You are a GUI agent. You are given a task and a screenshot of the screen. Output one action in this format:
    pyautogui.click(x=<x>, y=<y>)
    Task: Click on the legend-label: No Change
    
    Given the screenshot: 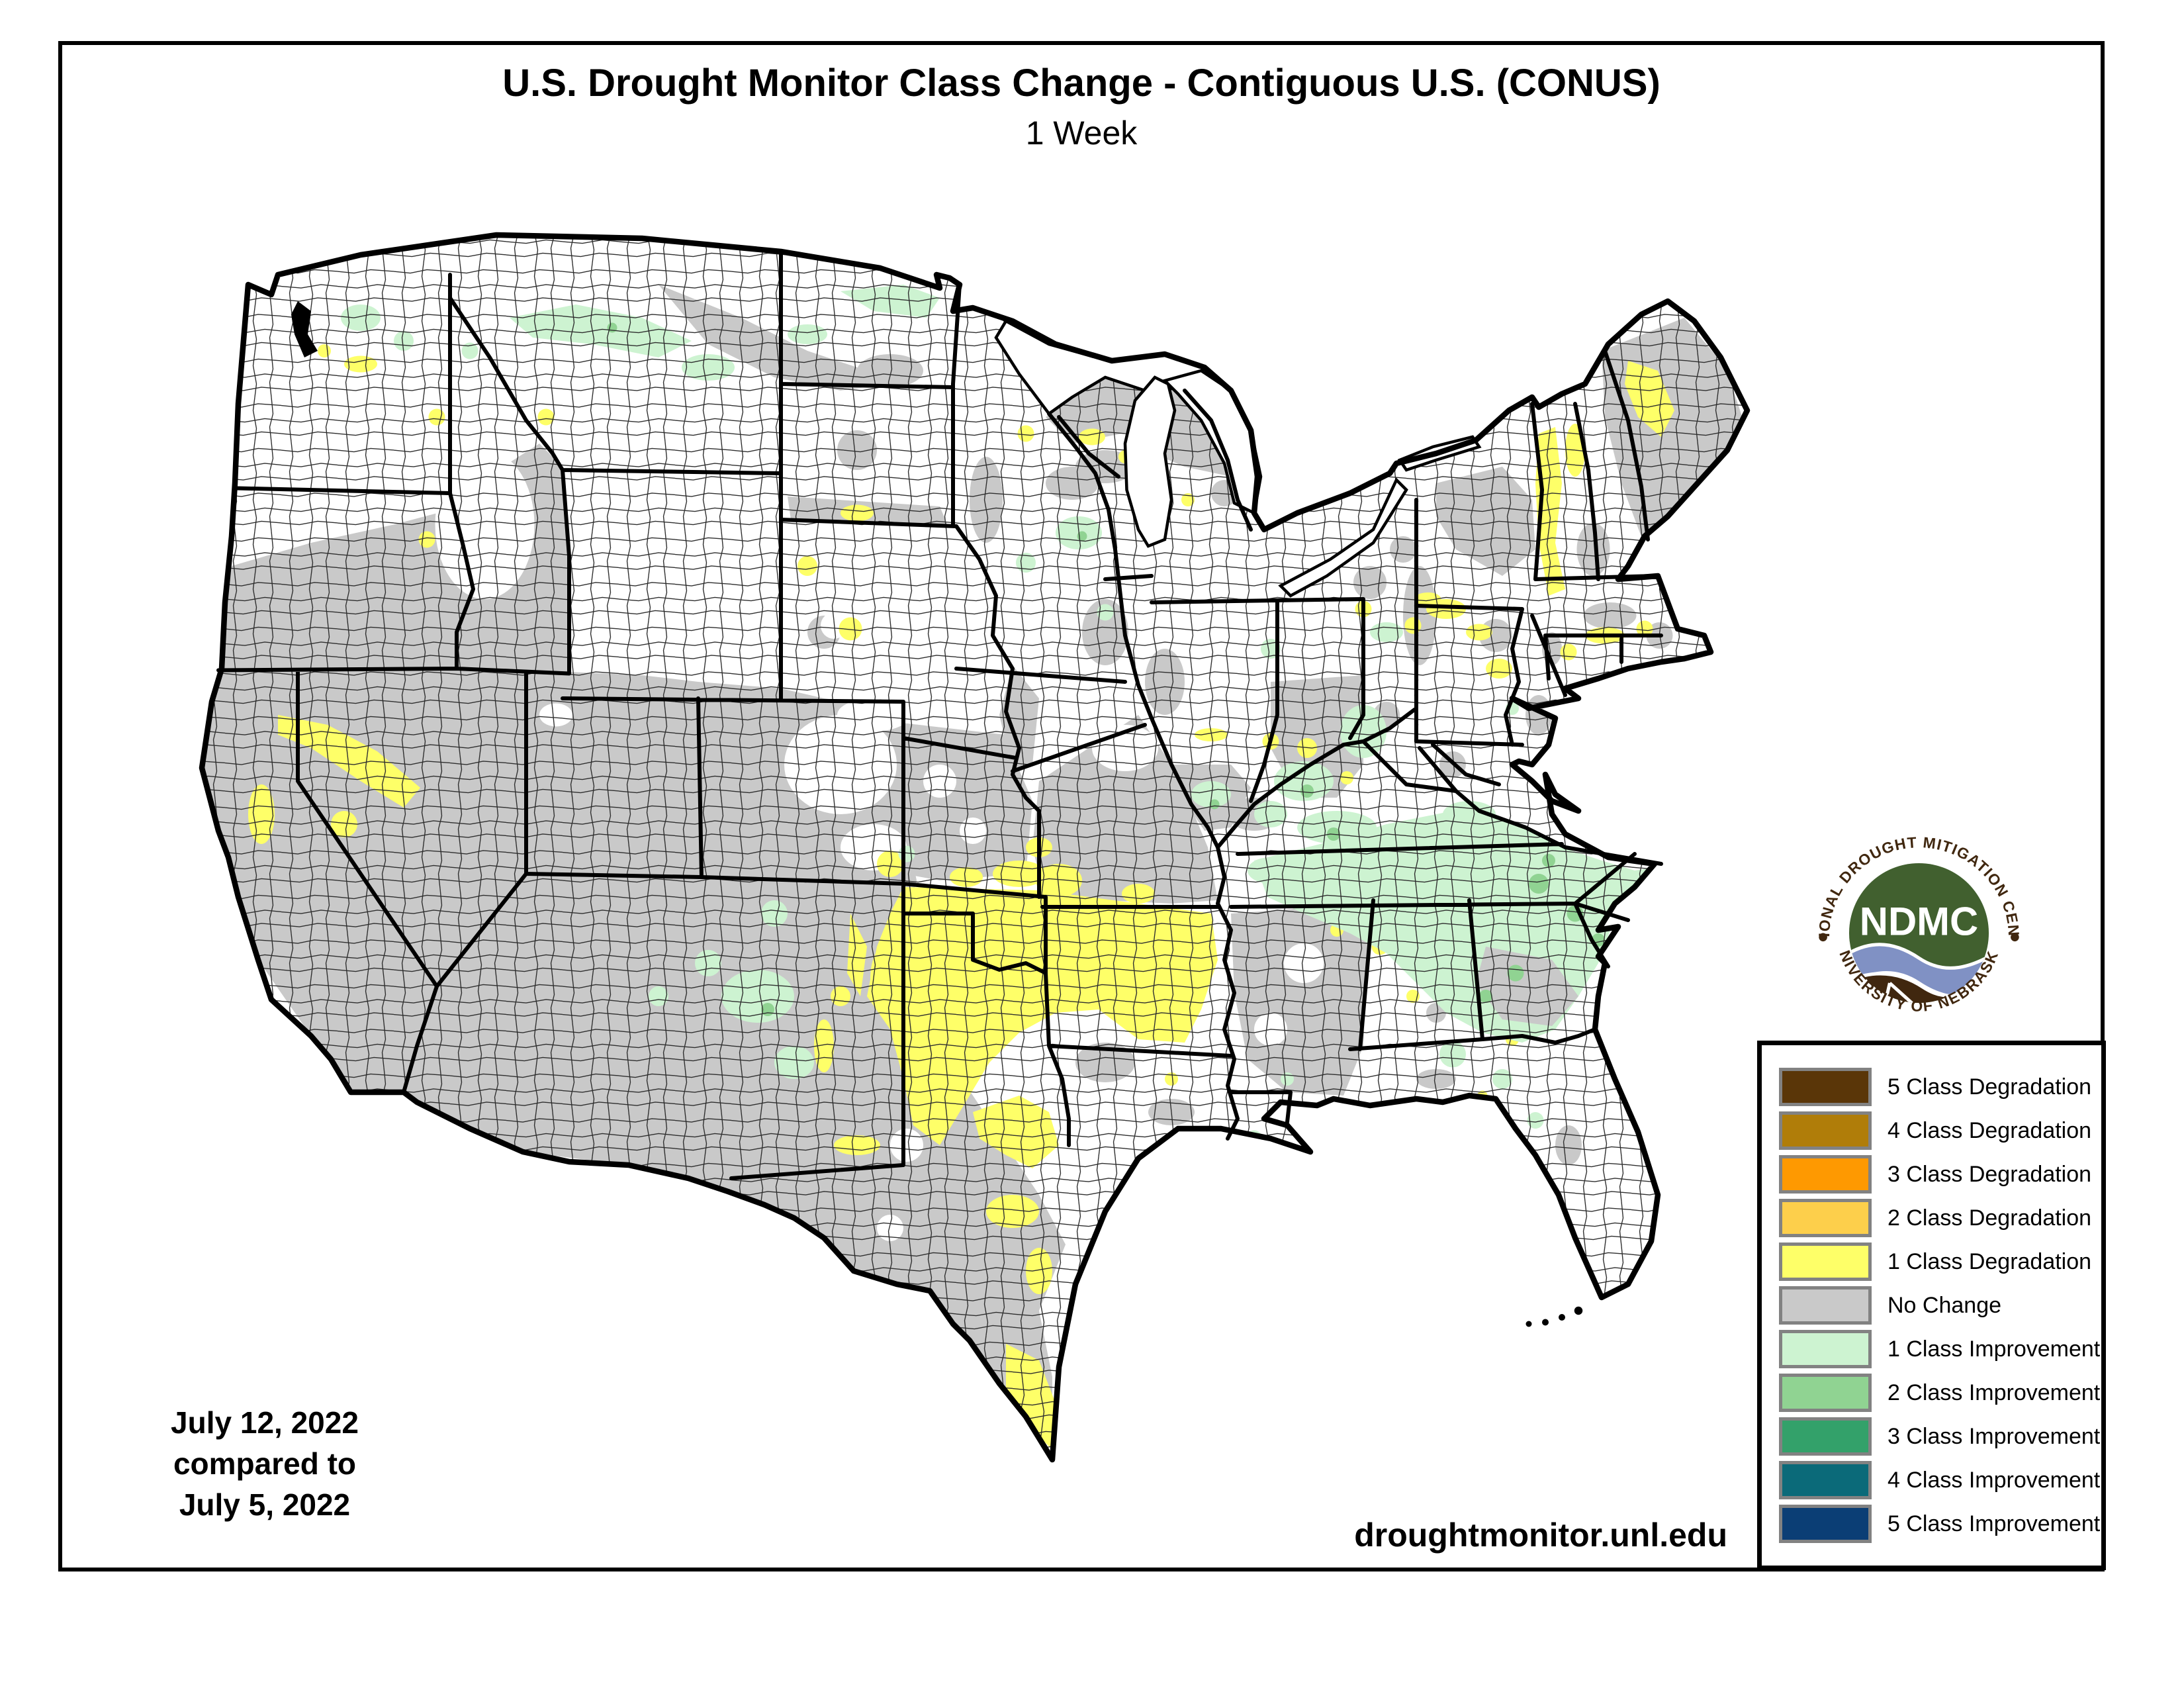 What is the action you would take?
    pyautogui.click(x=1945, y=1305)
    